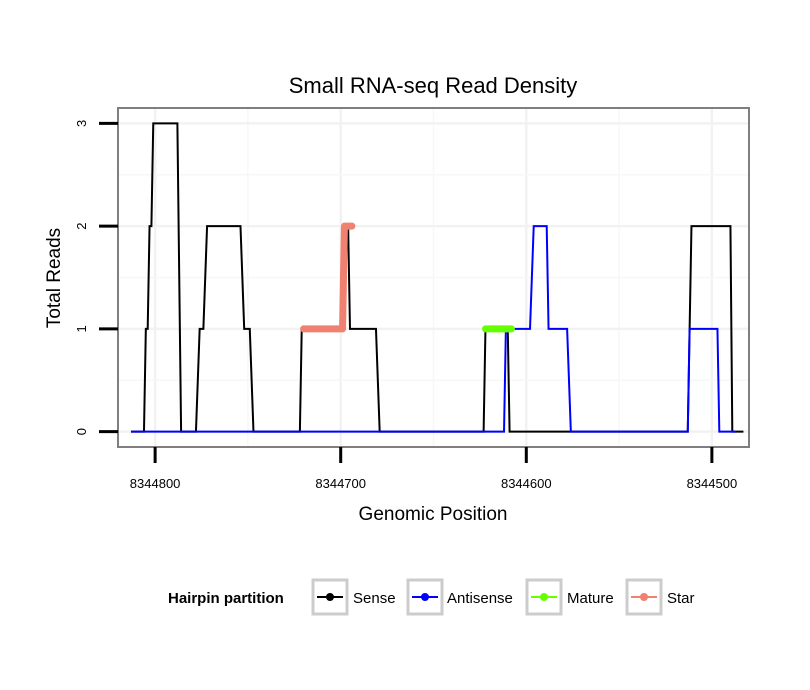  What do you see at coordinates (433, 85) in the screenshot?
I see `chart-title: Small RNA-seq Read Density` at bounding box center [433, 85].